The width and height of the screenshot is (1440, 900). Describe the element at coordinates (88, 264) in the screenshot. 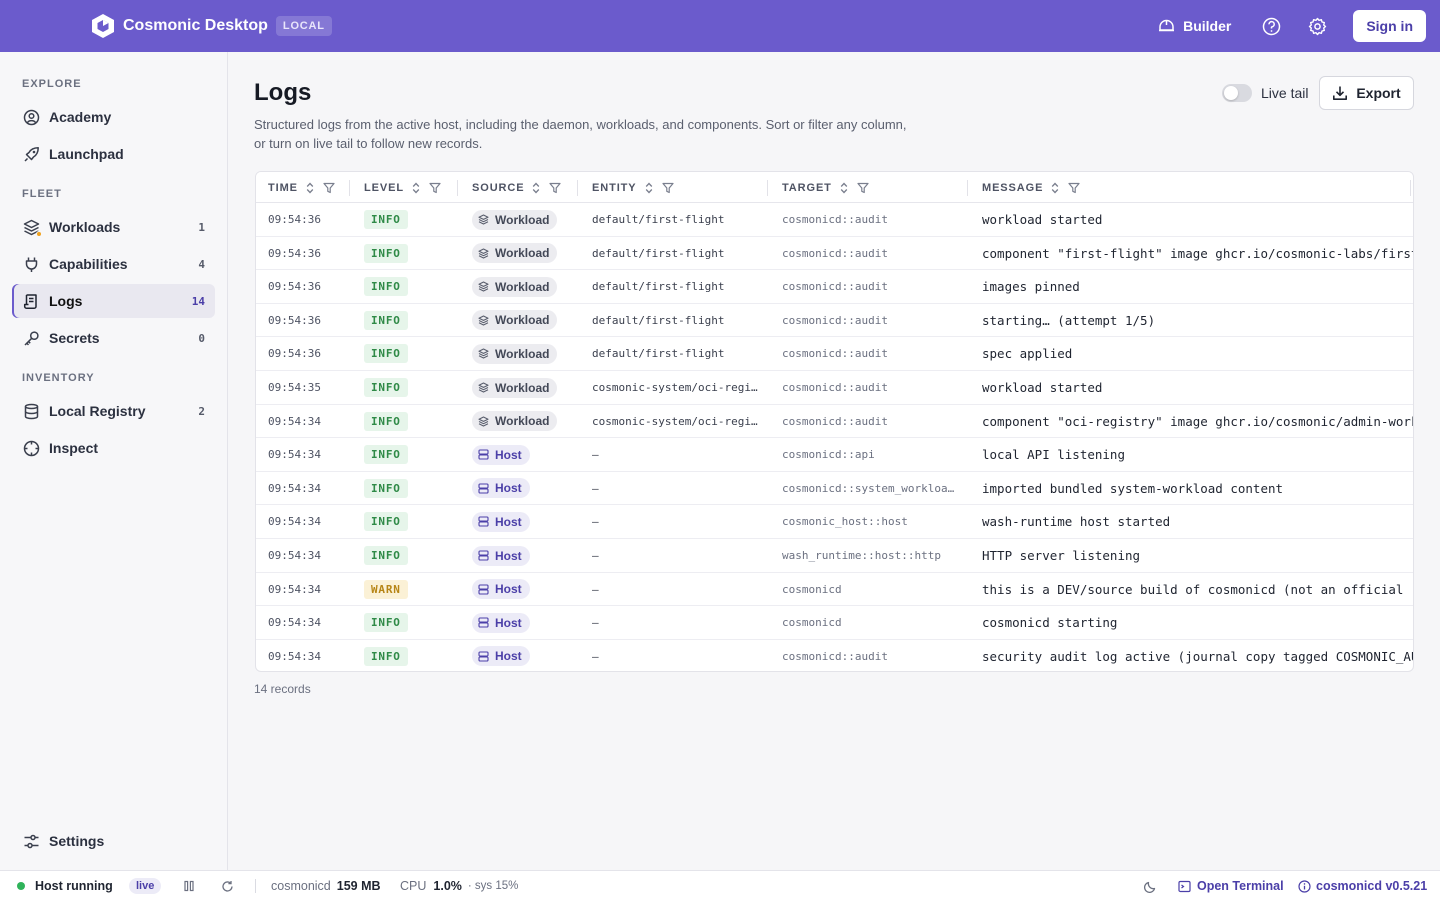

I see `sidebar-item-label: Capabilities` at that location.